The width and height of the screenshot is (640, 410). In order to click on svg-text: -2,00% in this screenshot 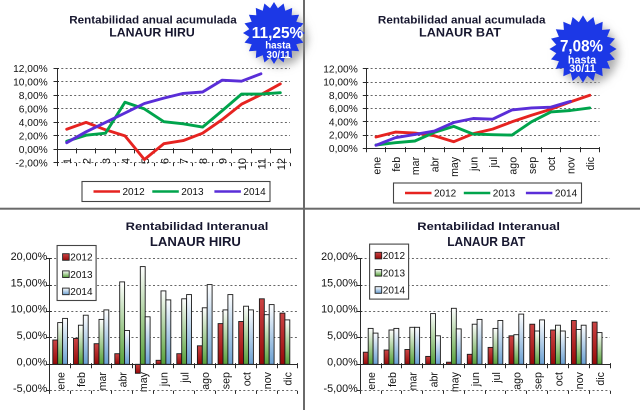, I will do `click(31, 164)`.